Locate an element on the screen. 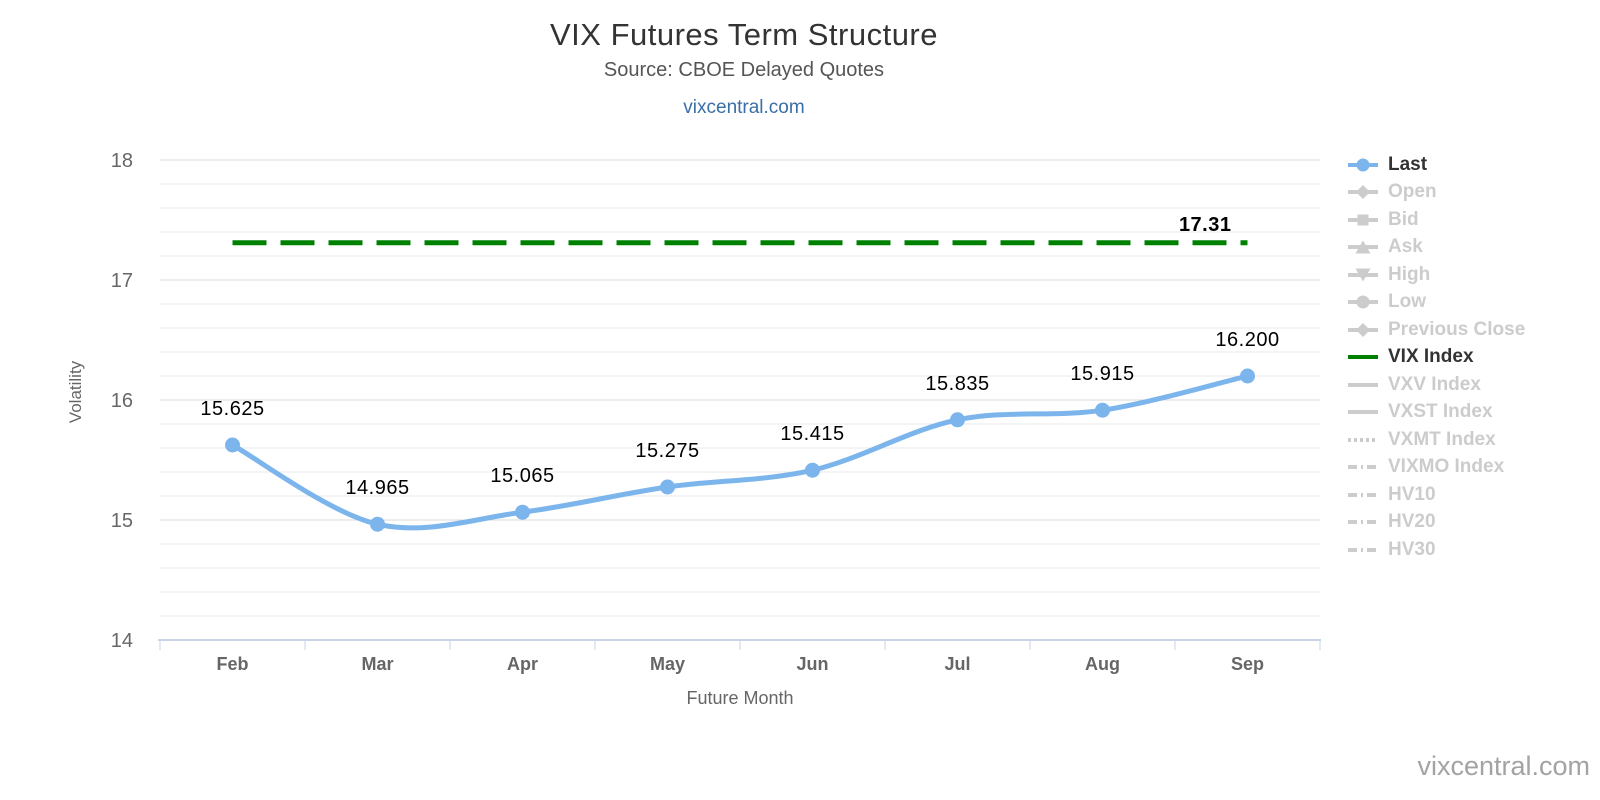 The width and height of the screenshot is (1600, 800). data-label-jun: 15.415 is located at coordinates (812, 434).